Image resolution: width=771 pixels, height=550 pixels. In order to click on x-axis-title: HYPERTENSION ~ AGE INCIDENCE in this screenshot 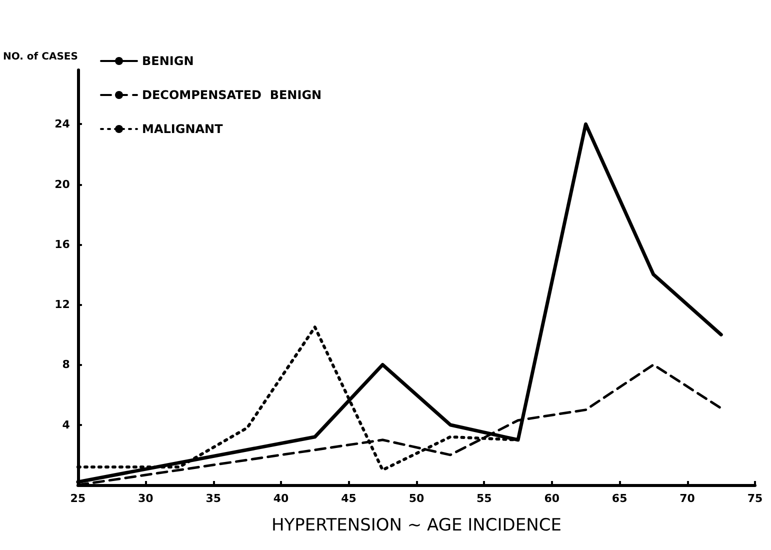, I will do `click(416, 526)`.